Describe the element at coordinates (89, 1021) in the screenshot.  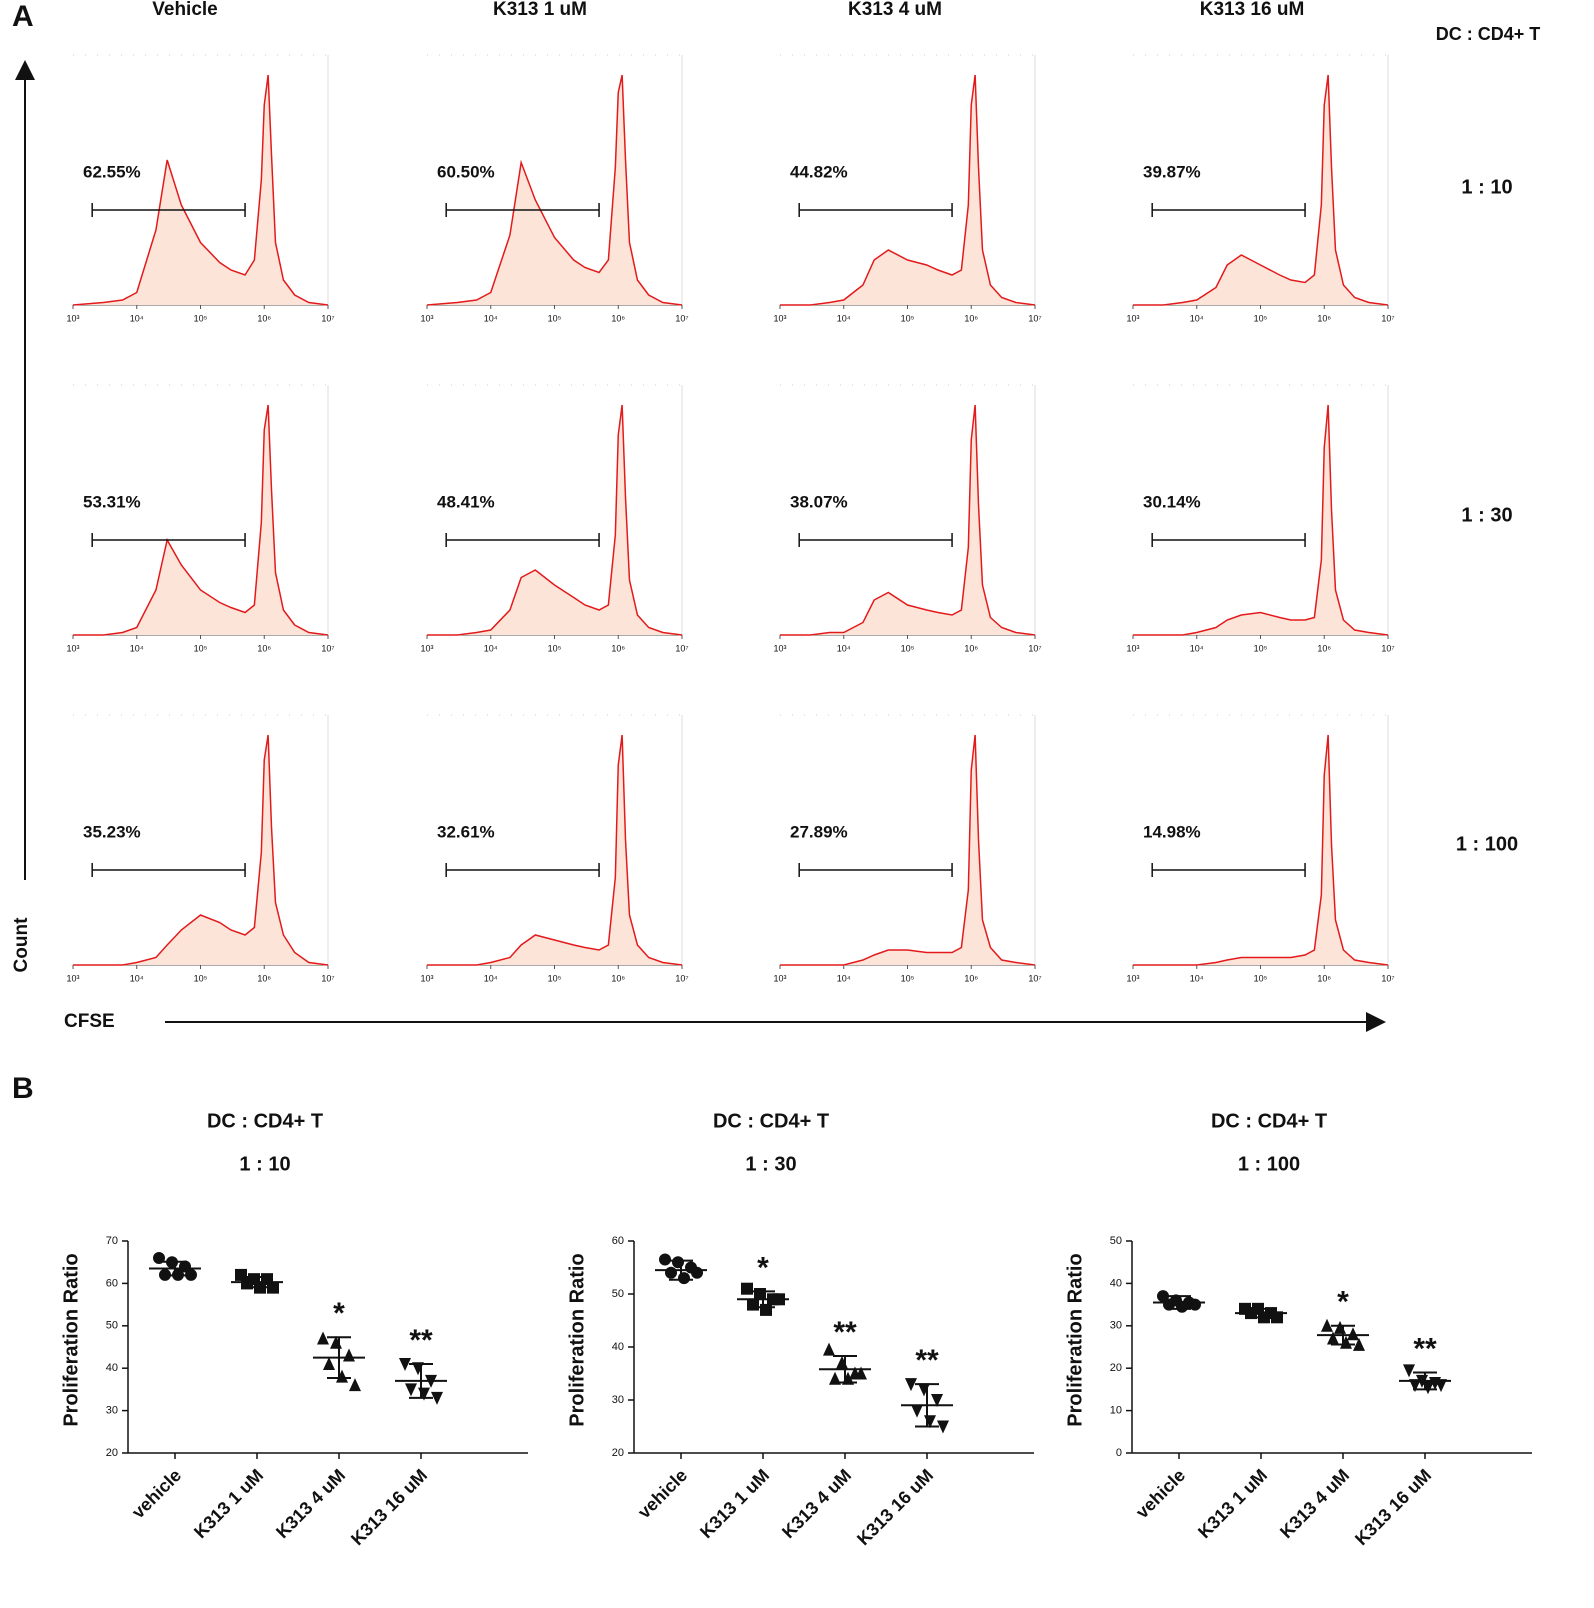
I see `x-axis-label: CFSE` at that location.